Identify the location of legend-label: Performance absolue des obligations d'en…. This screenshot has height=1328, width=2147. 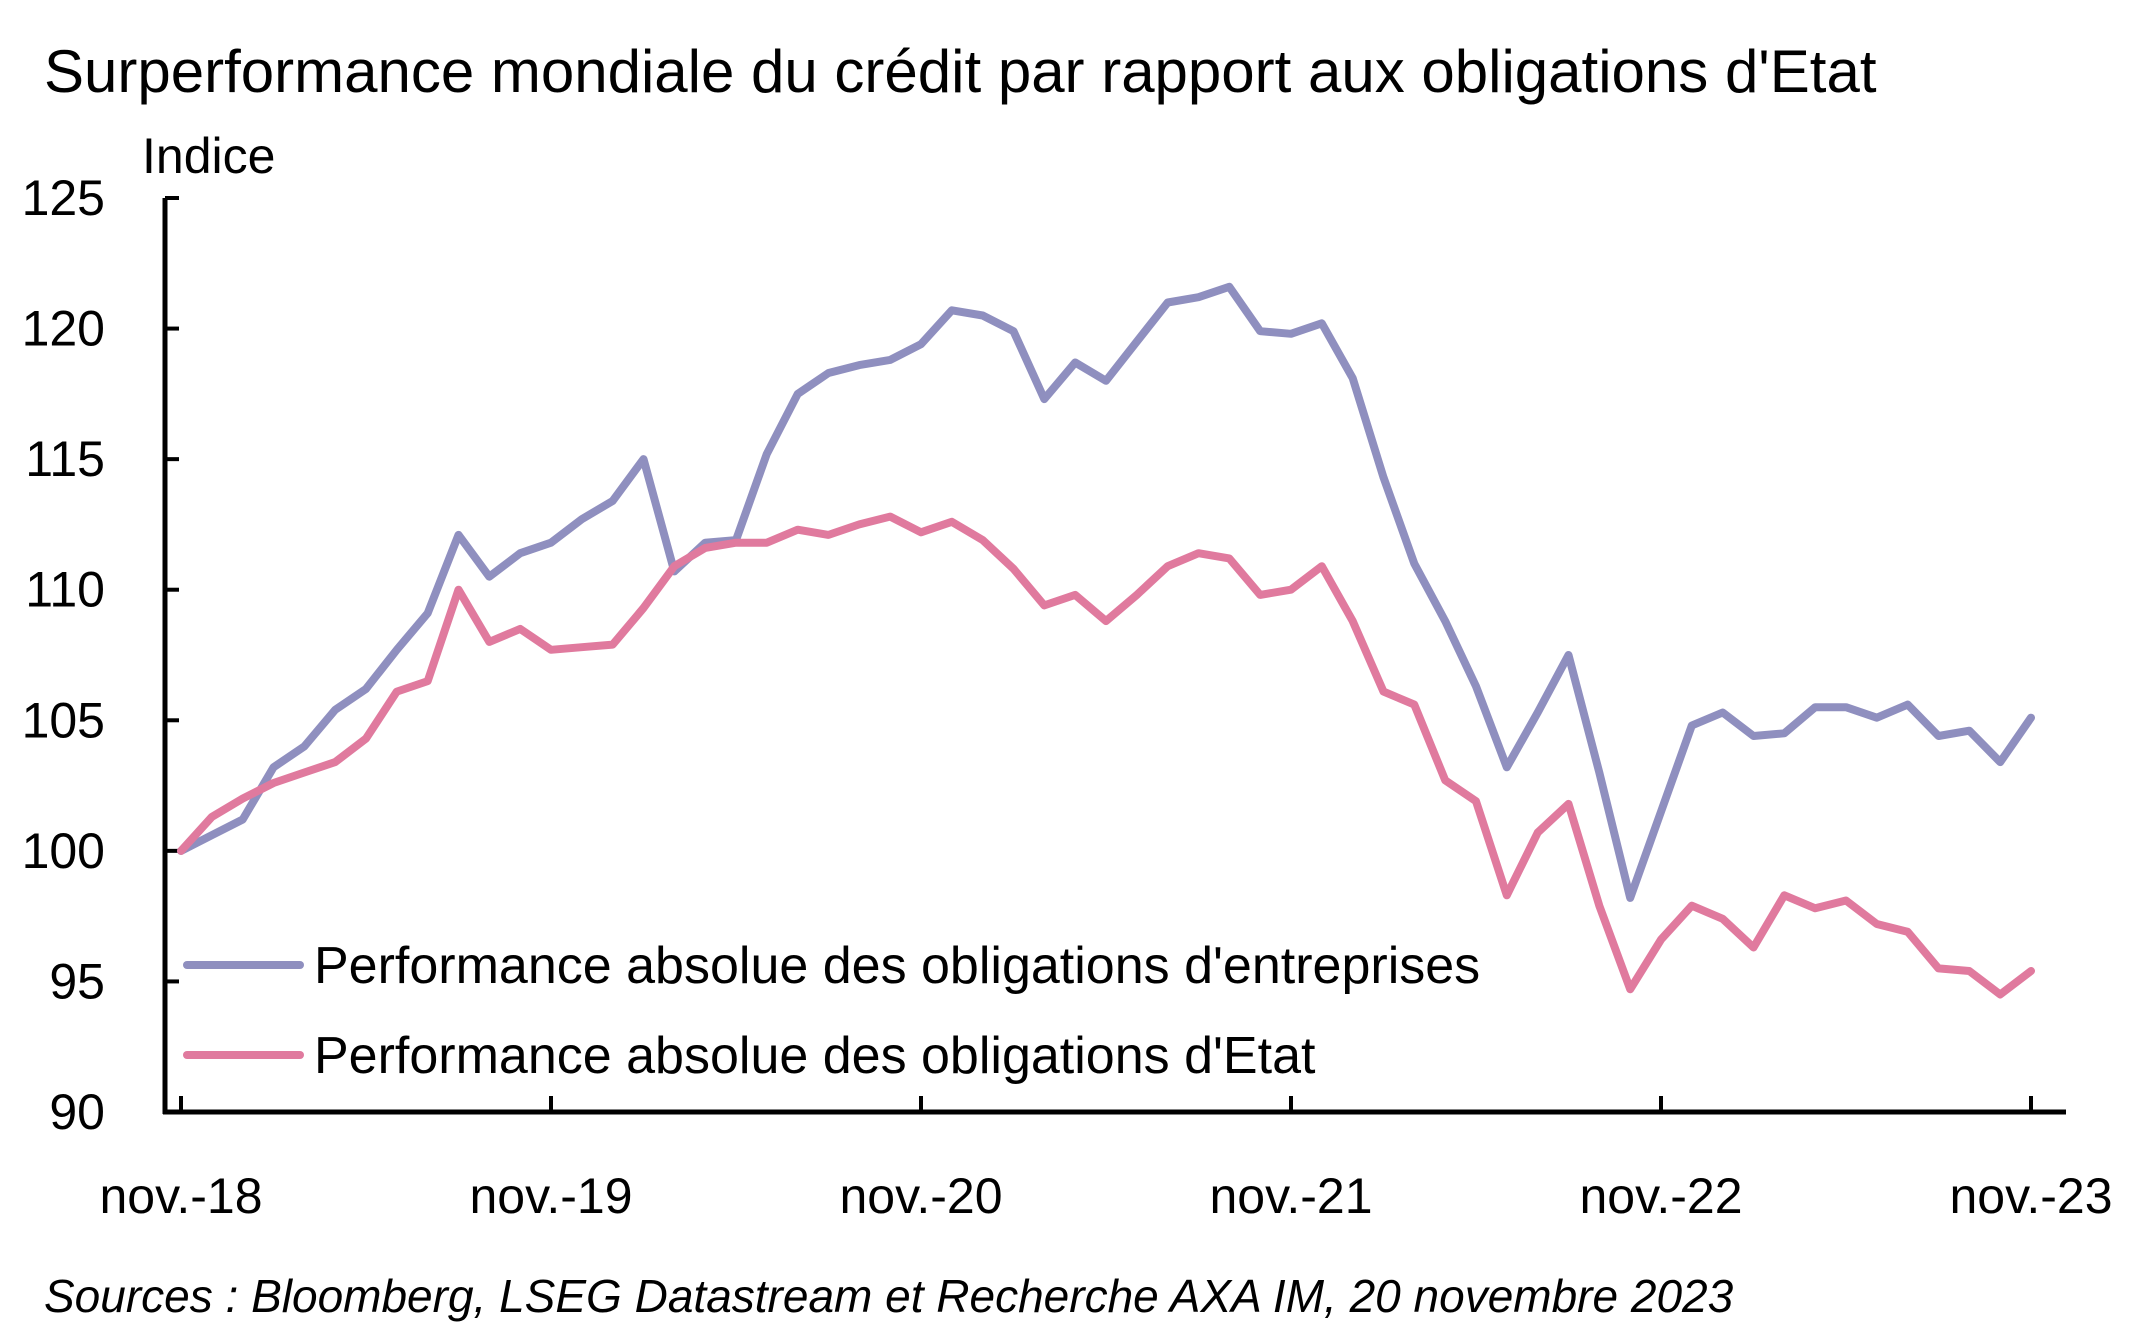
(897, 966).